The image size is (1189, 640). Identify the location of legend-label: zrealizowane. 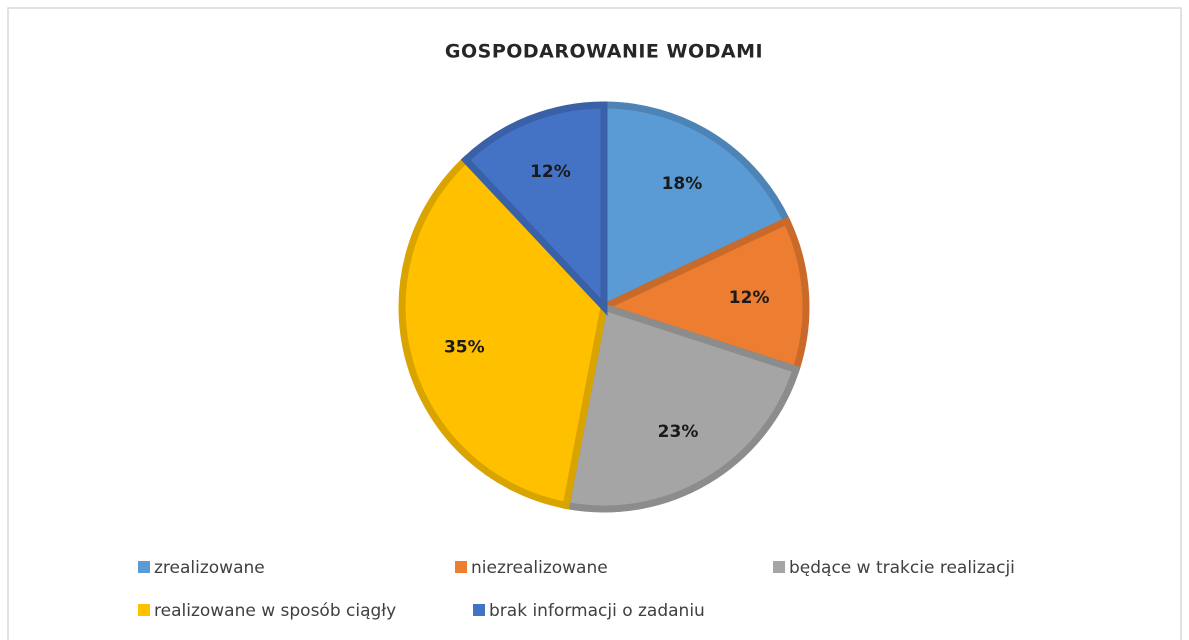
(209, 568).